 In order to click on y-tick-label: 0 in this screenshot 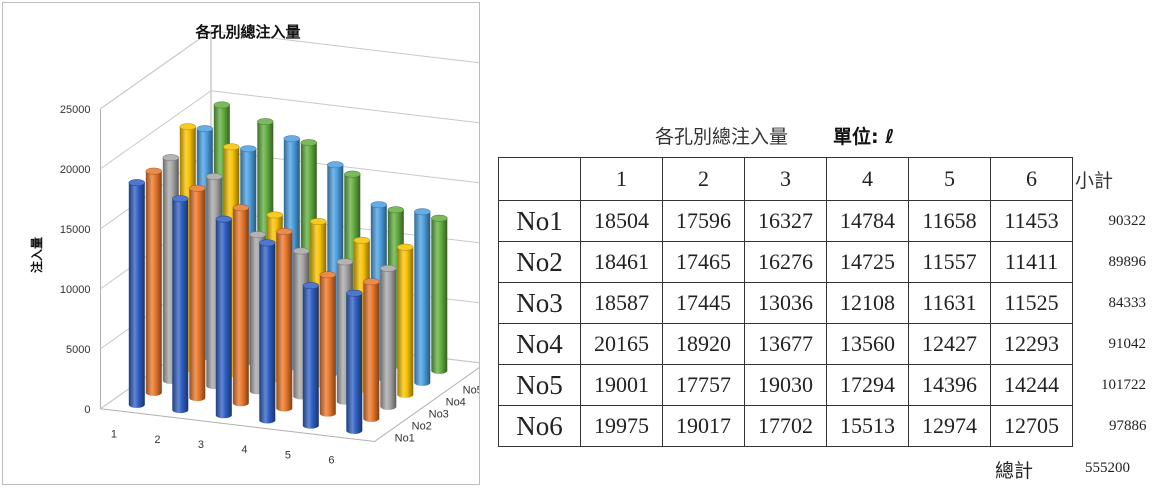, I will do `click(87, 410)`.